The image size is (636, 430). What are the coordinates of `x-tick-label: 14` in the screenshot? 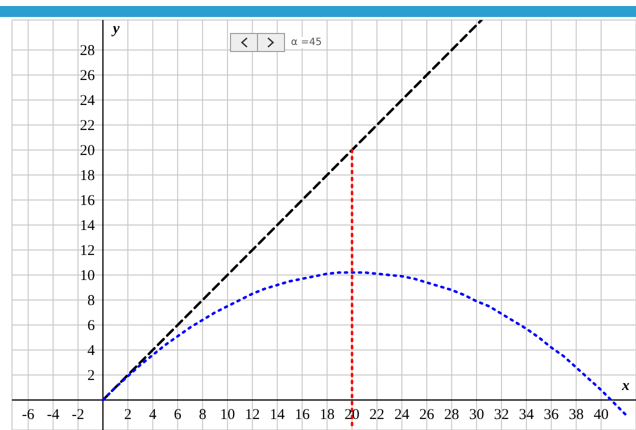 It's located at (278, 415).